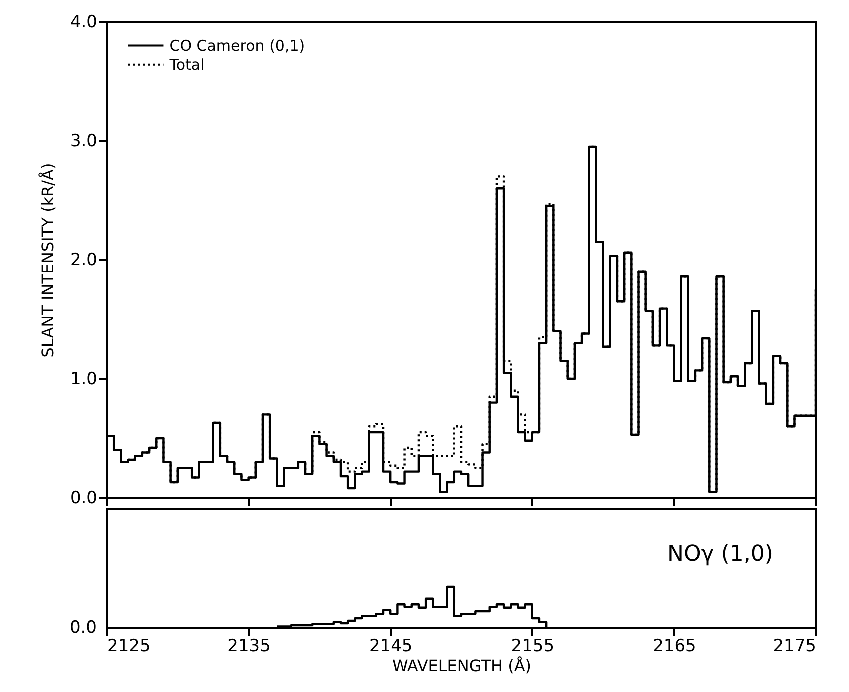 The width and height of the screenshot is (849, 692). What do you see at coordinates (84, 498) in the screenshot?
I see `y-tick-label: 0.0` at bounding box center [84, 498].